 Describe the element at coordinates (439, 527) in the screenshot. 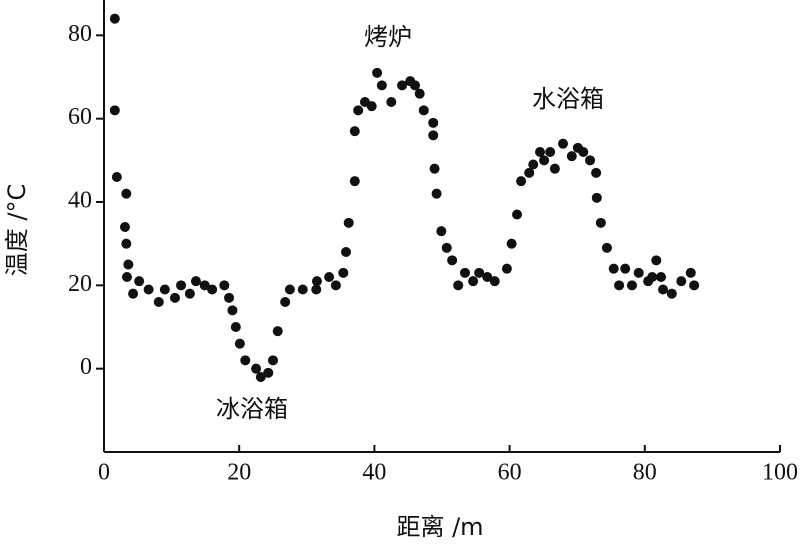

I see `x-axis-label: 距离 /m` at that location.